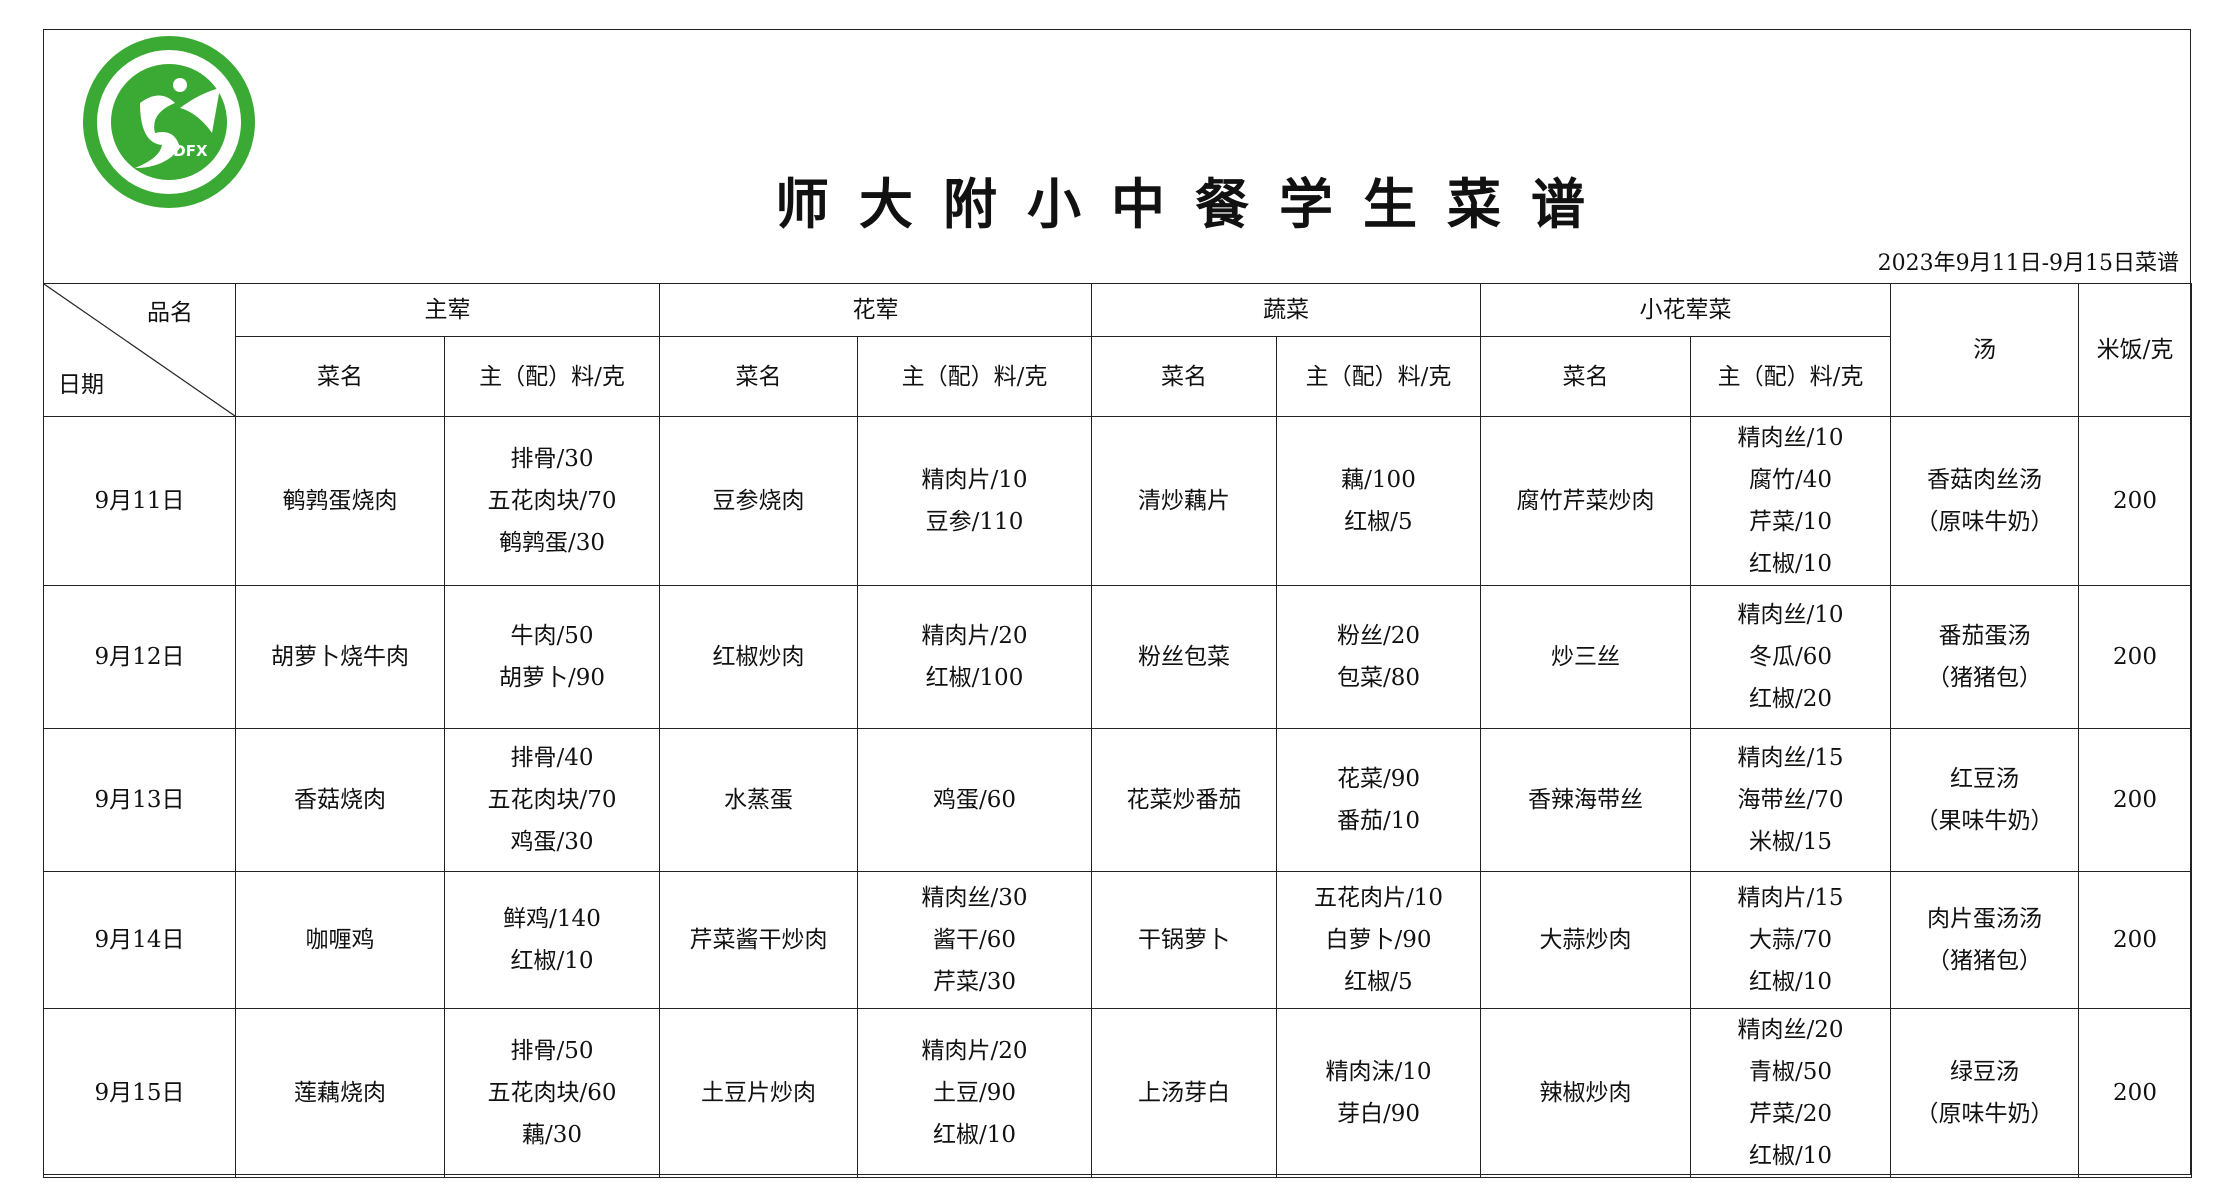  I want to click on ingredients-cell: 牛肉/50 胡萝卜/90, so click(552, 657).